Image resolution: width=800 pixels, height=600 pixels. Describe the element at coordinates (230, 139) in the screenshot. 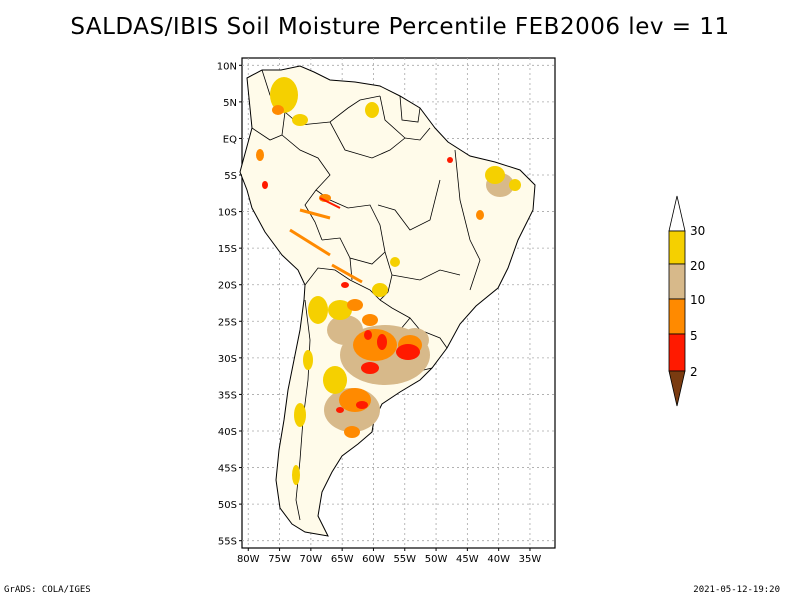

I see `lat-tick-label: EQ` at that location.